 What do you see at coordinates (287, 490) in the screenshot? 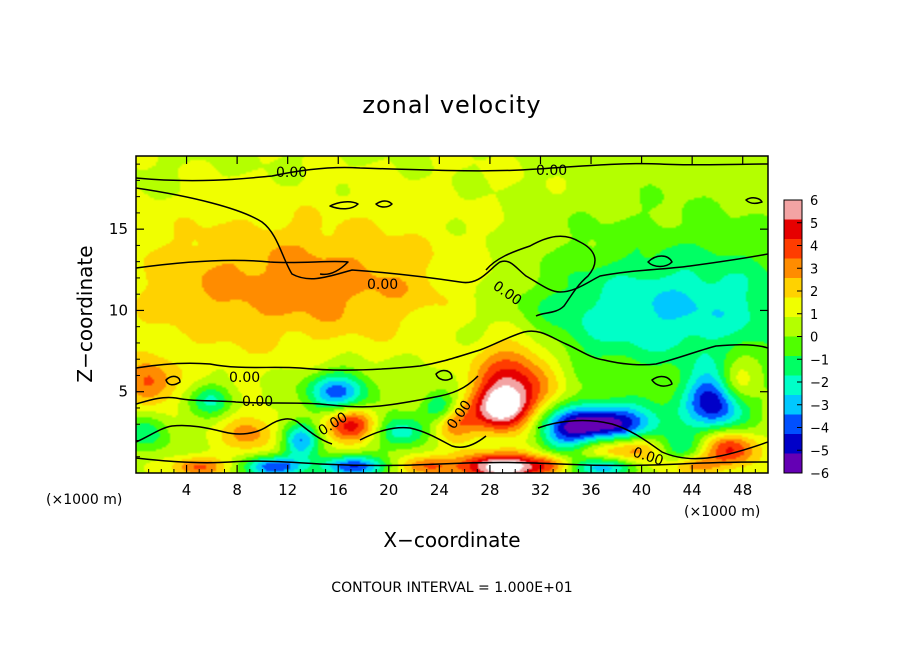
I see `x-tick-label: 12` at bounding box center [287, 490].